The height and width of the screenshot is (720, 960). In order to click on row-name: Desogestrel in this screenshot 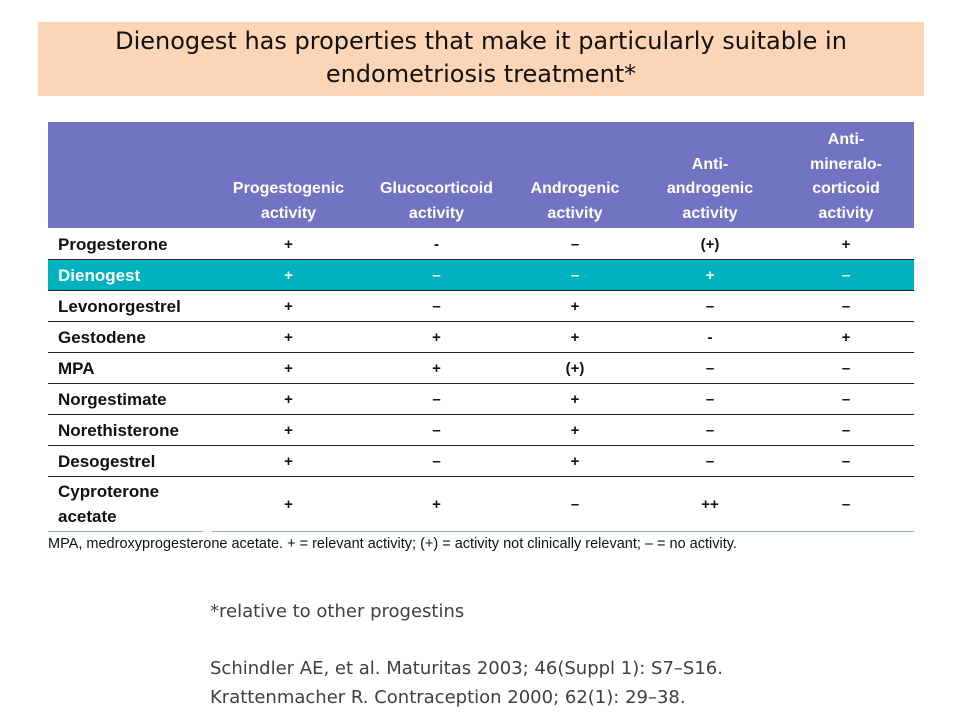, I will do `click(130, 461)`.